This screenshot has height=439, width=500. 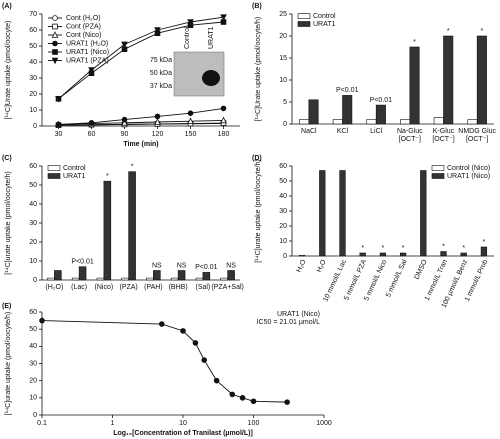 What do you see at coordinates (153, 287) in the screenshot?
I see `x-tick-label: (PAH)` at bounding box center [153, 287].